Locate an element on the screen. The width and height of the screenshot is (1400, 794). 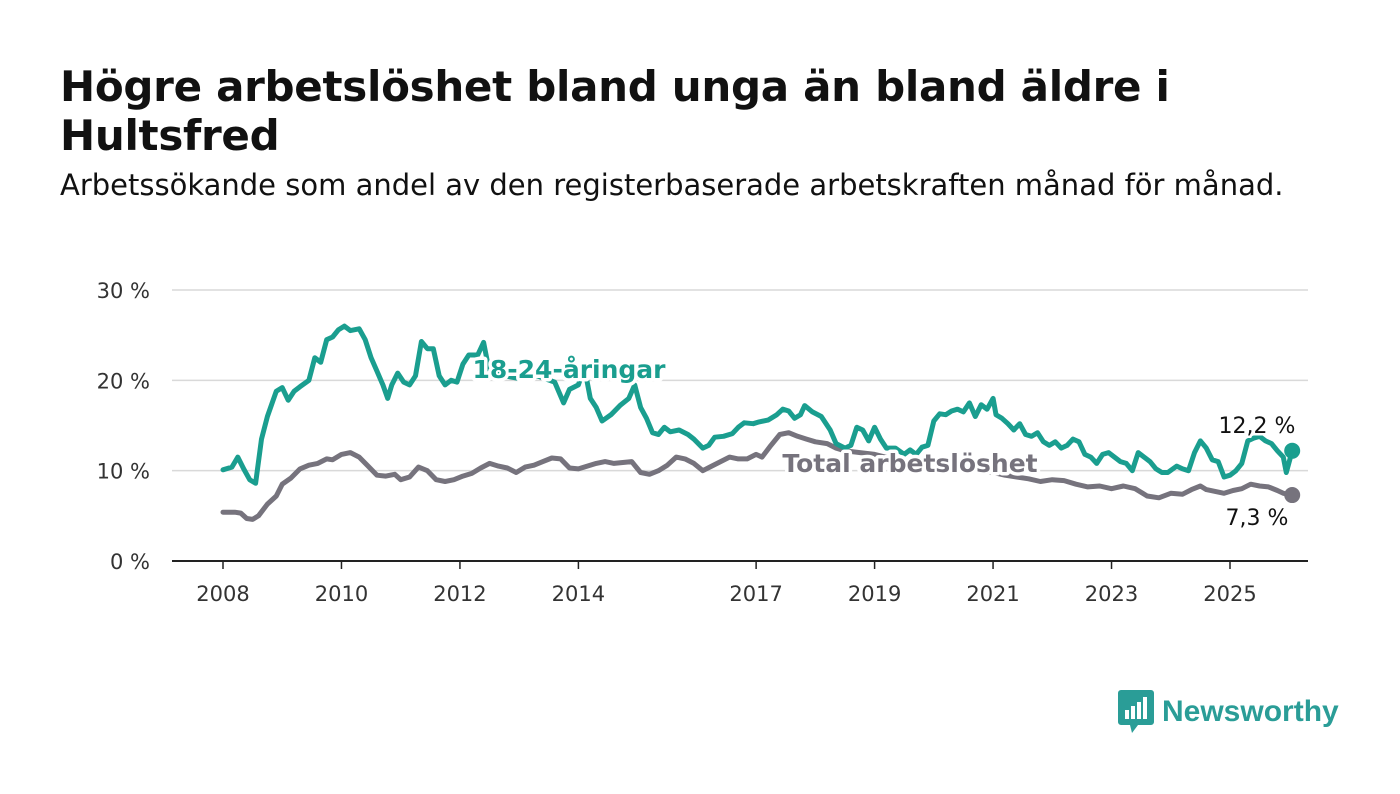
x-tick-label: 2021 is located at coordinates (992, 594).